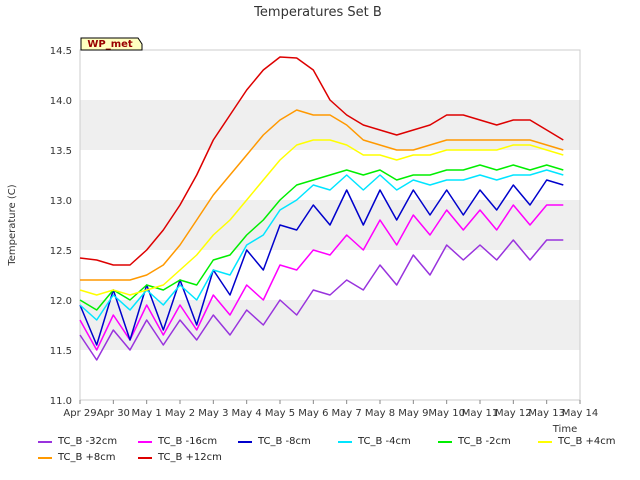  What do you see at coordinates (247, 413) in the screenshot?
I see `x-tick-label: May 4` at bounding box center [247, 413].